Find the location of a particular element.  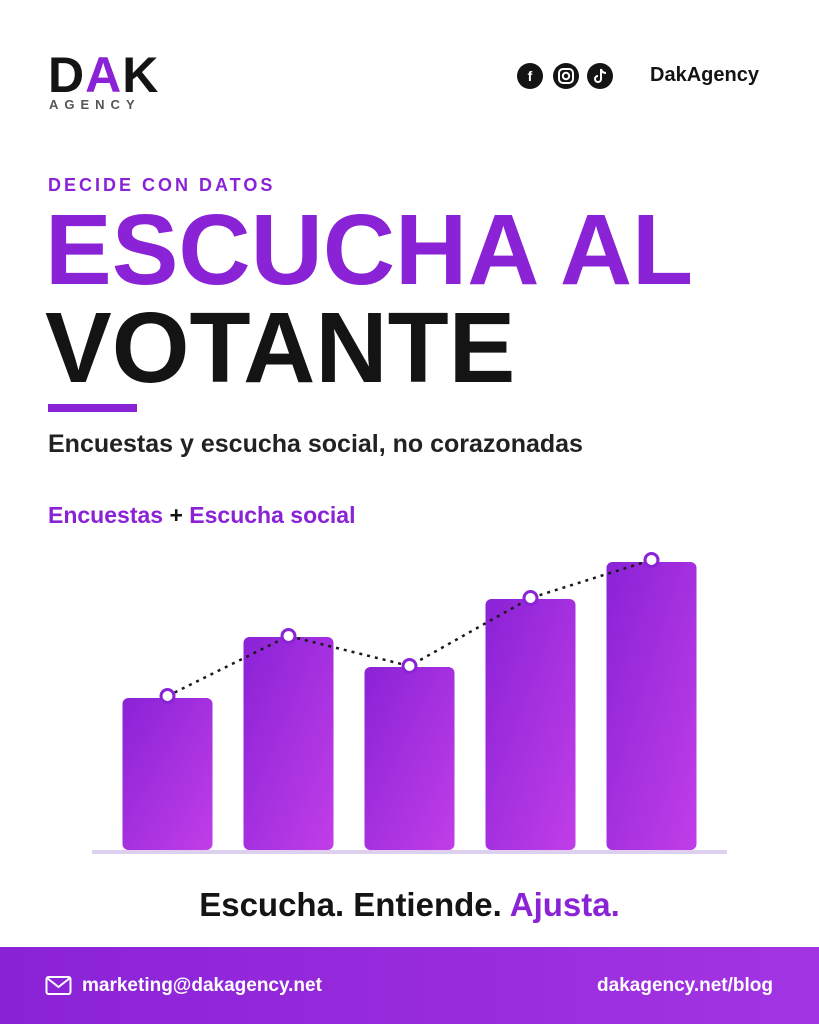

mail-icon is located at coordinates (58, 985).